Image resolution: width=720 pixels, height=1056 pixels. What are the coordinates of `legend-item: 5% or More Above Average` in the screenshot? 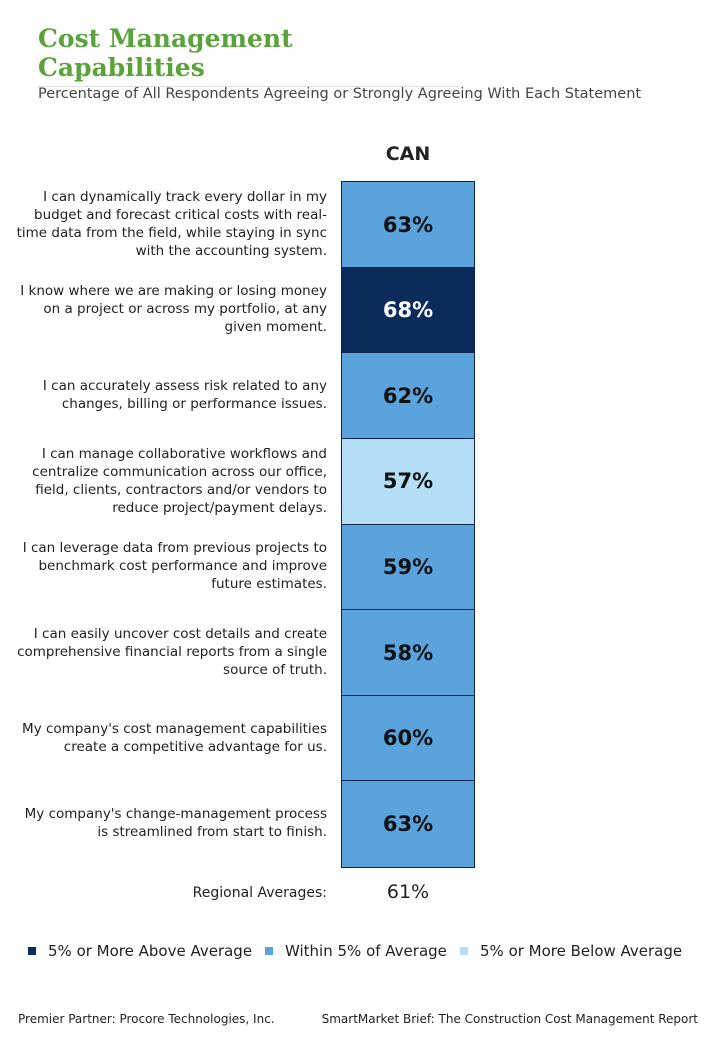 It's located at (140, 951).